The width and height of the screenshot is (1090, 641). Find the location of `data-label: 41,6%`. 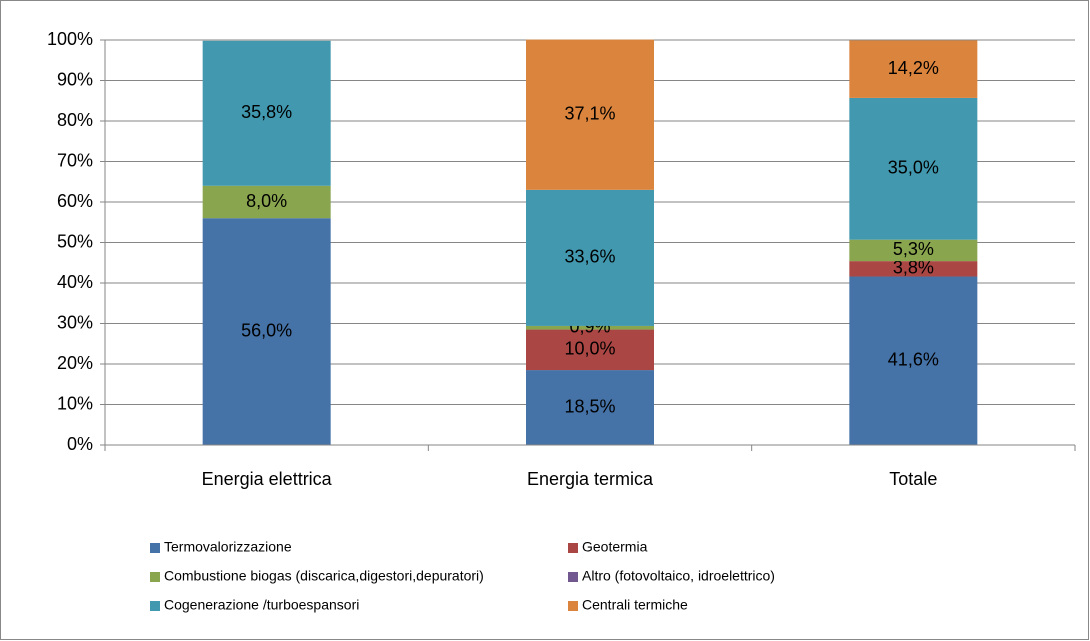

data-label: 41,6% is located at coordinates (913, 360).